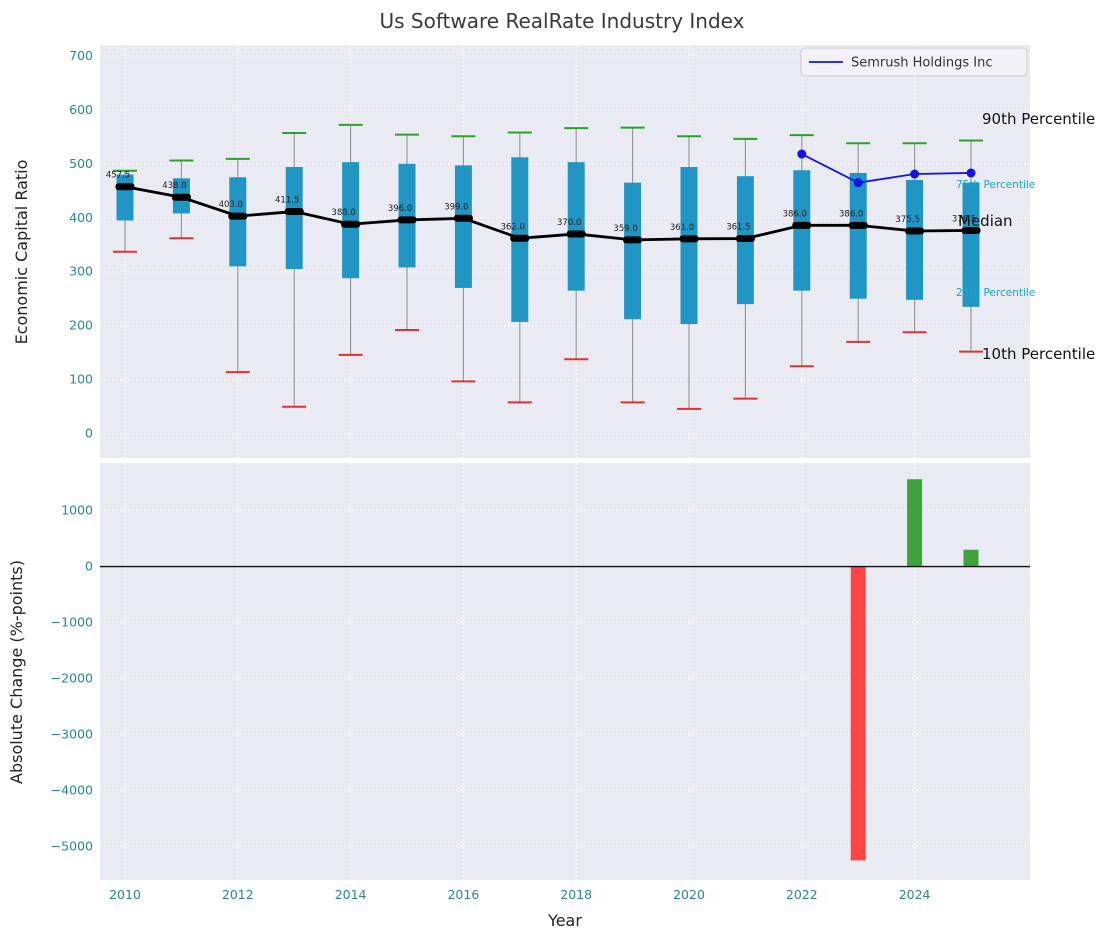 Image resolution: width=1114 pixels, height=942 pixels. I want to click on median-value-label: 438.0, so click(174, 186).